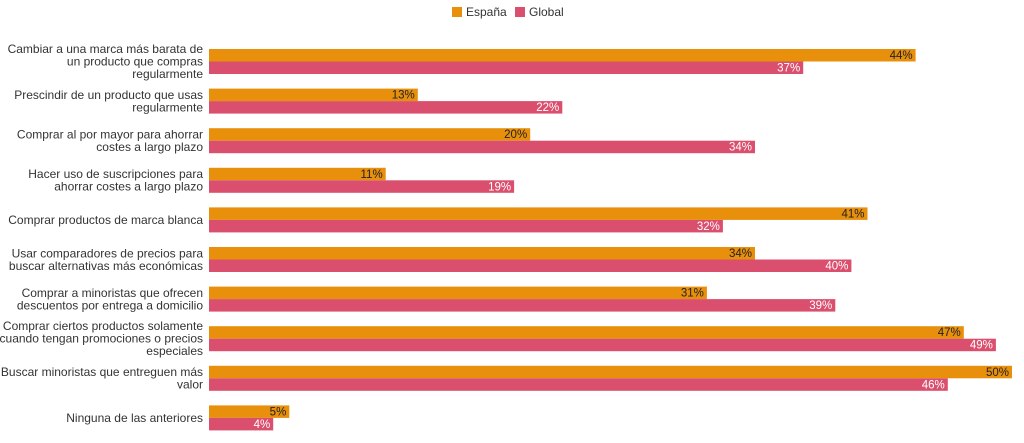 Image resolution: width=1024 pixels, height=443 pixels. Describe the element at coordinates (403, 96) in the screenshot. I see `data-label-espana-2: 13%` at that location.